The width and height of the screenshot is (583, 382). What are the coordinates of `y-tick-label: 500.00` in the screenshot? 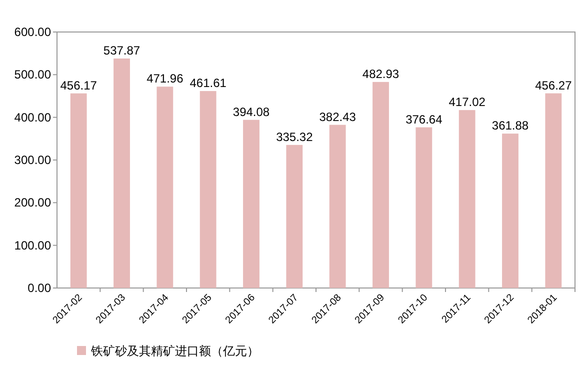 It's located at (33, 75).